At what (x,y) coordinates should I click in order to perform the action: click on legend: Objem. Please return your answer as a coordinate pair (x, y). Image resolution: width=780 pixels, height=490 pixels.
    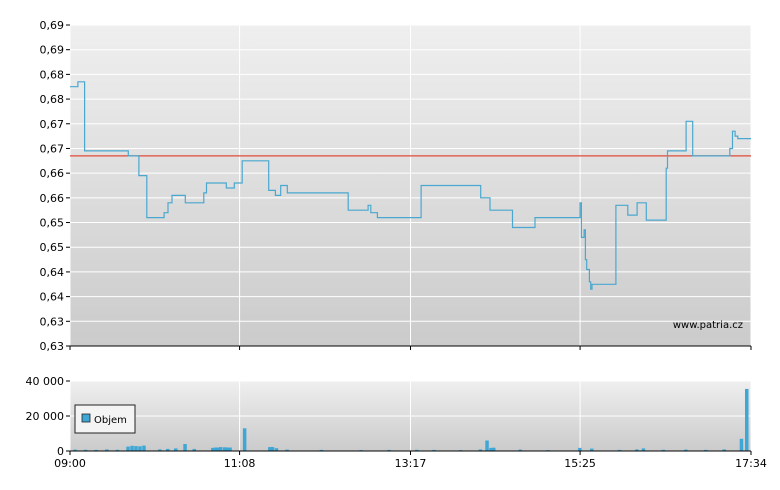
    Looking at the image, I should click on (105, 419).